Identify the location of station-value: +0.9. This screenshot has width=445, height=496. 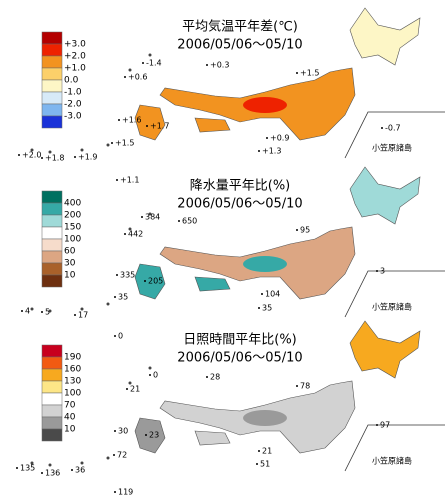
(279, 138).